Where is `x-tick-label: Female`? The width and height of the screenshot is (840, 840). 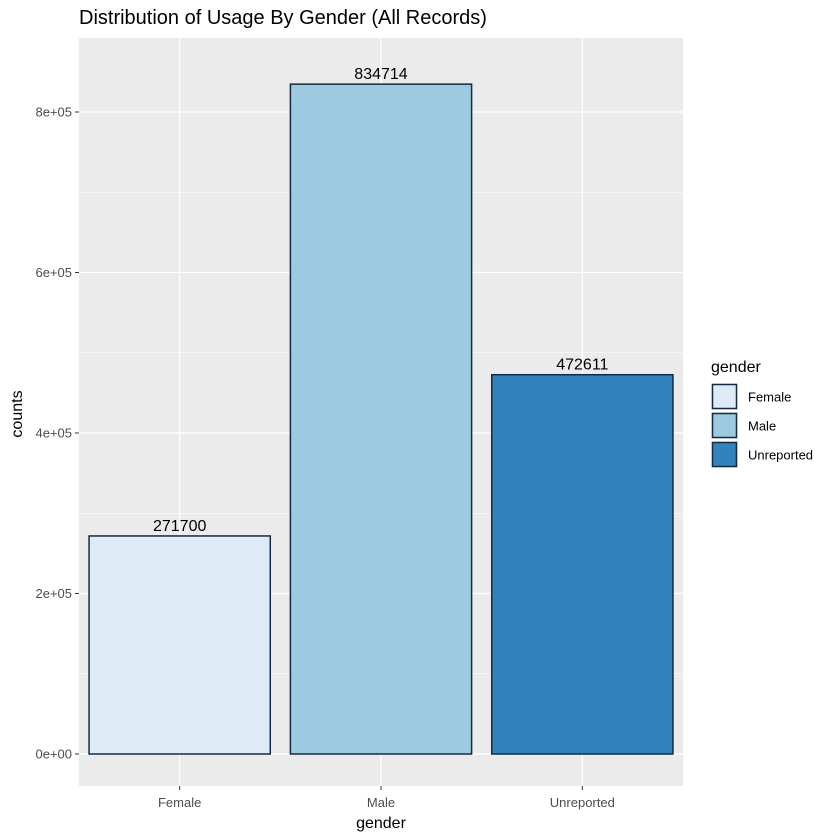 x-tick-label: Female is located at coordinates (179, 802).